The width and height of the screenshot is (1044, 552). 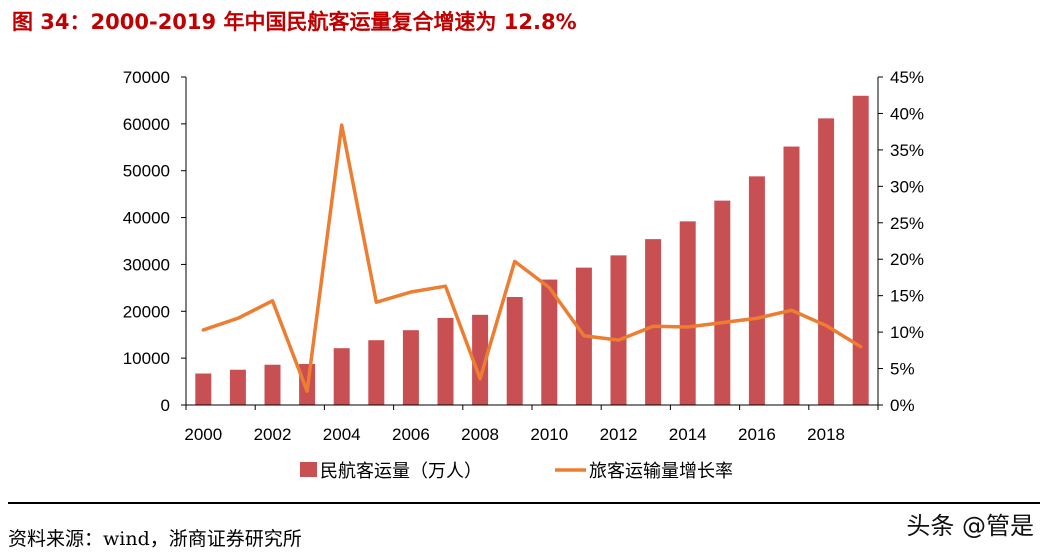 I want to click on bar-2012, so click(x=618, y=330).